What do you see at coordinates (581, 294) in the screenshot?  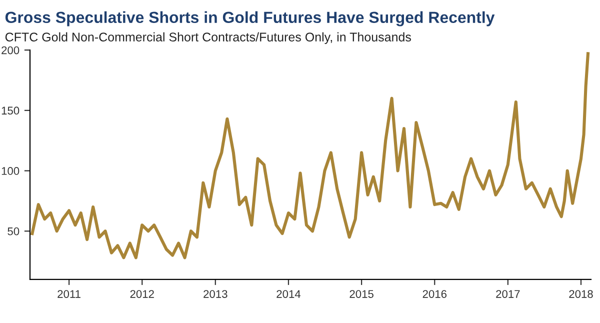 I see `x-tick-label: 2018` at bounding box center [581, 294].